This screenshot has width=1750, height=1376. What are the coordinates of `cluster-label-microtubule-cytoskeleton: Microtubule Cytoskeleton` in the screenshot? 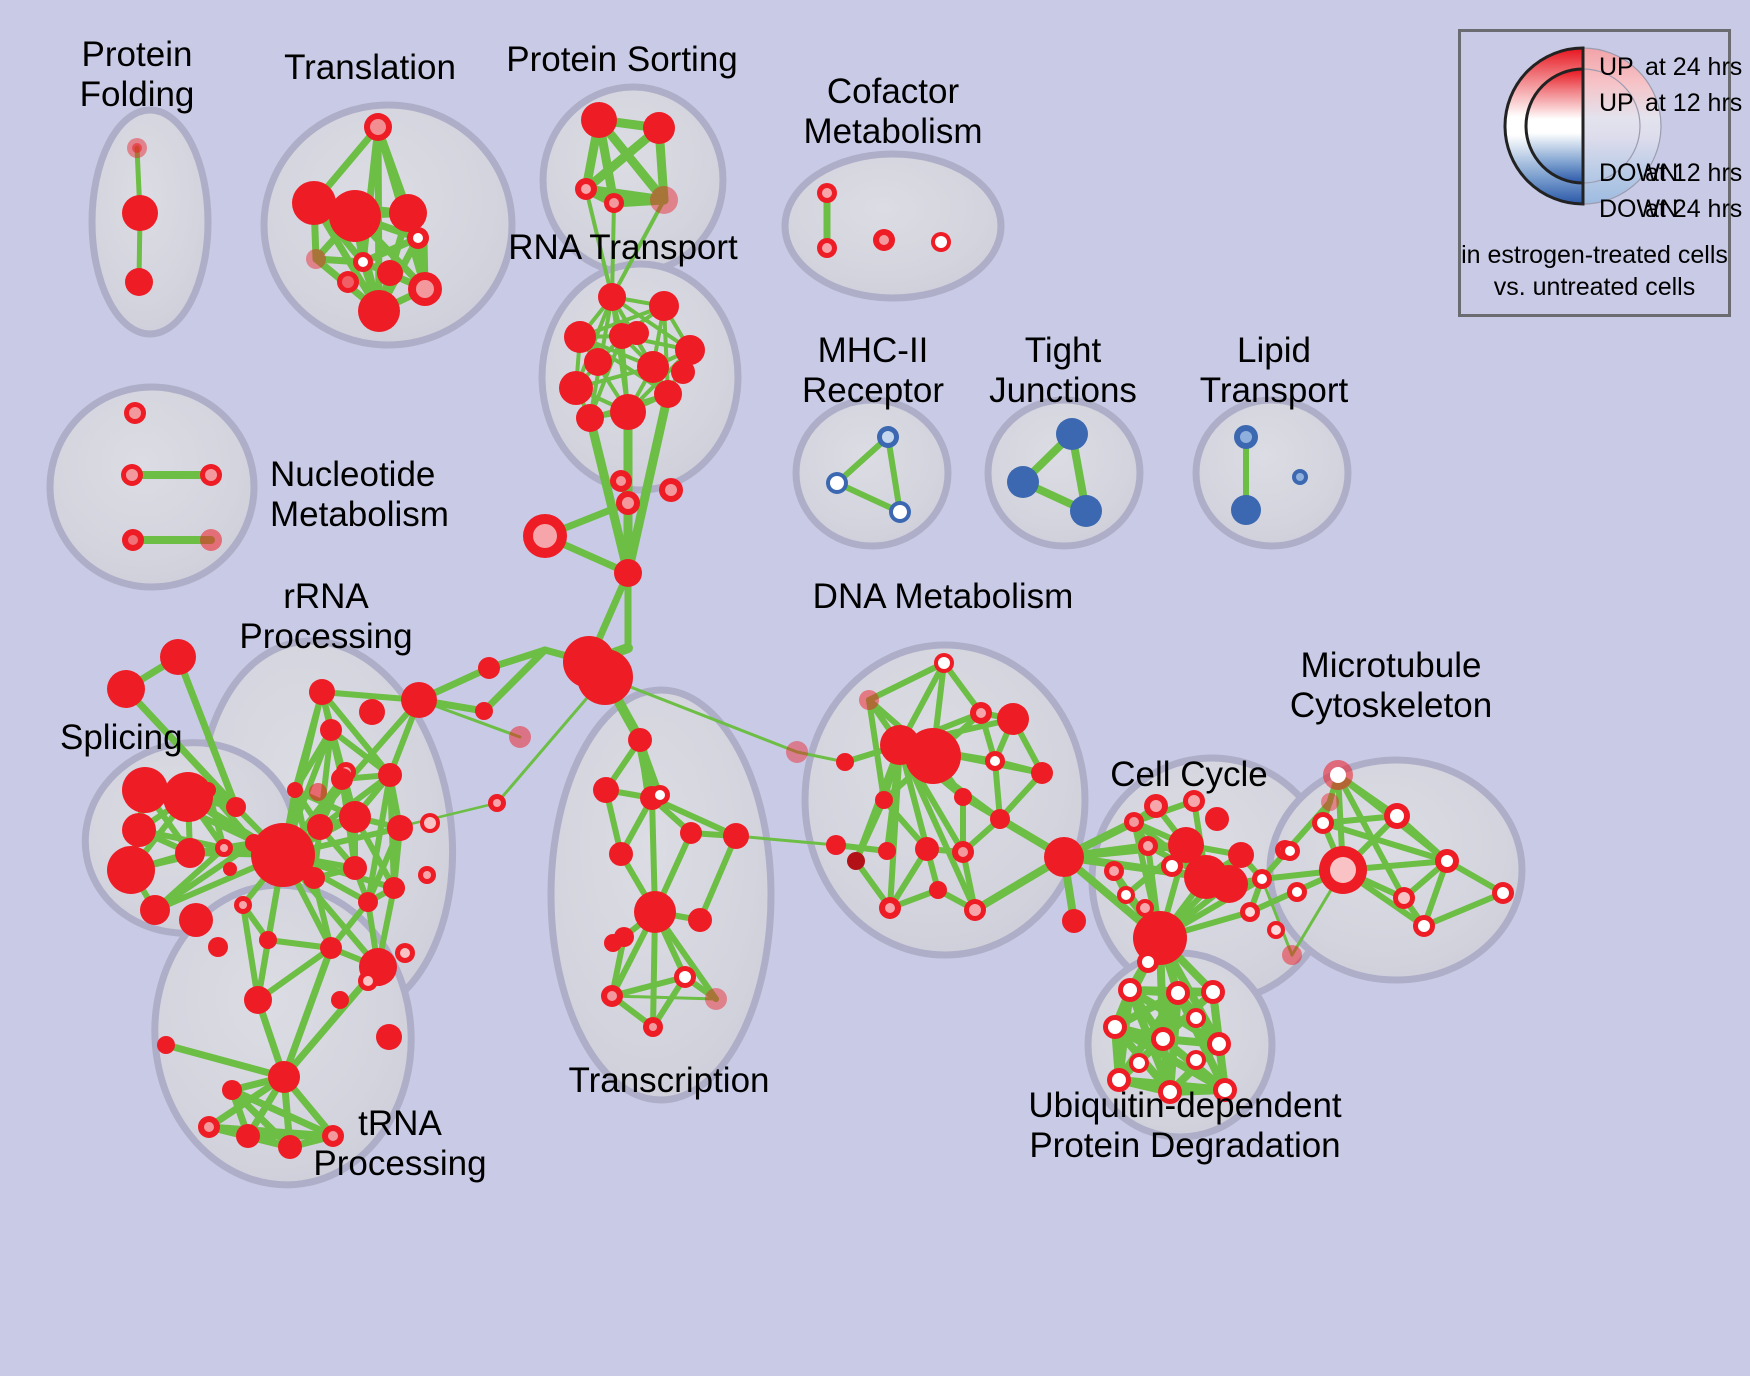 It's located at (1391, 685).